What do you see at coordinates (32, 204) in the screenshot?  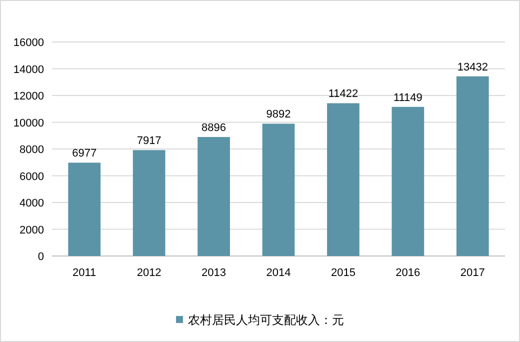 I see `y-tick-label: 4000` at bounding box center [32, 204].